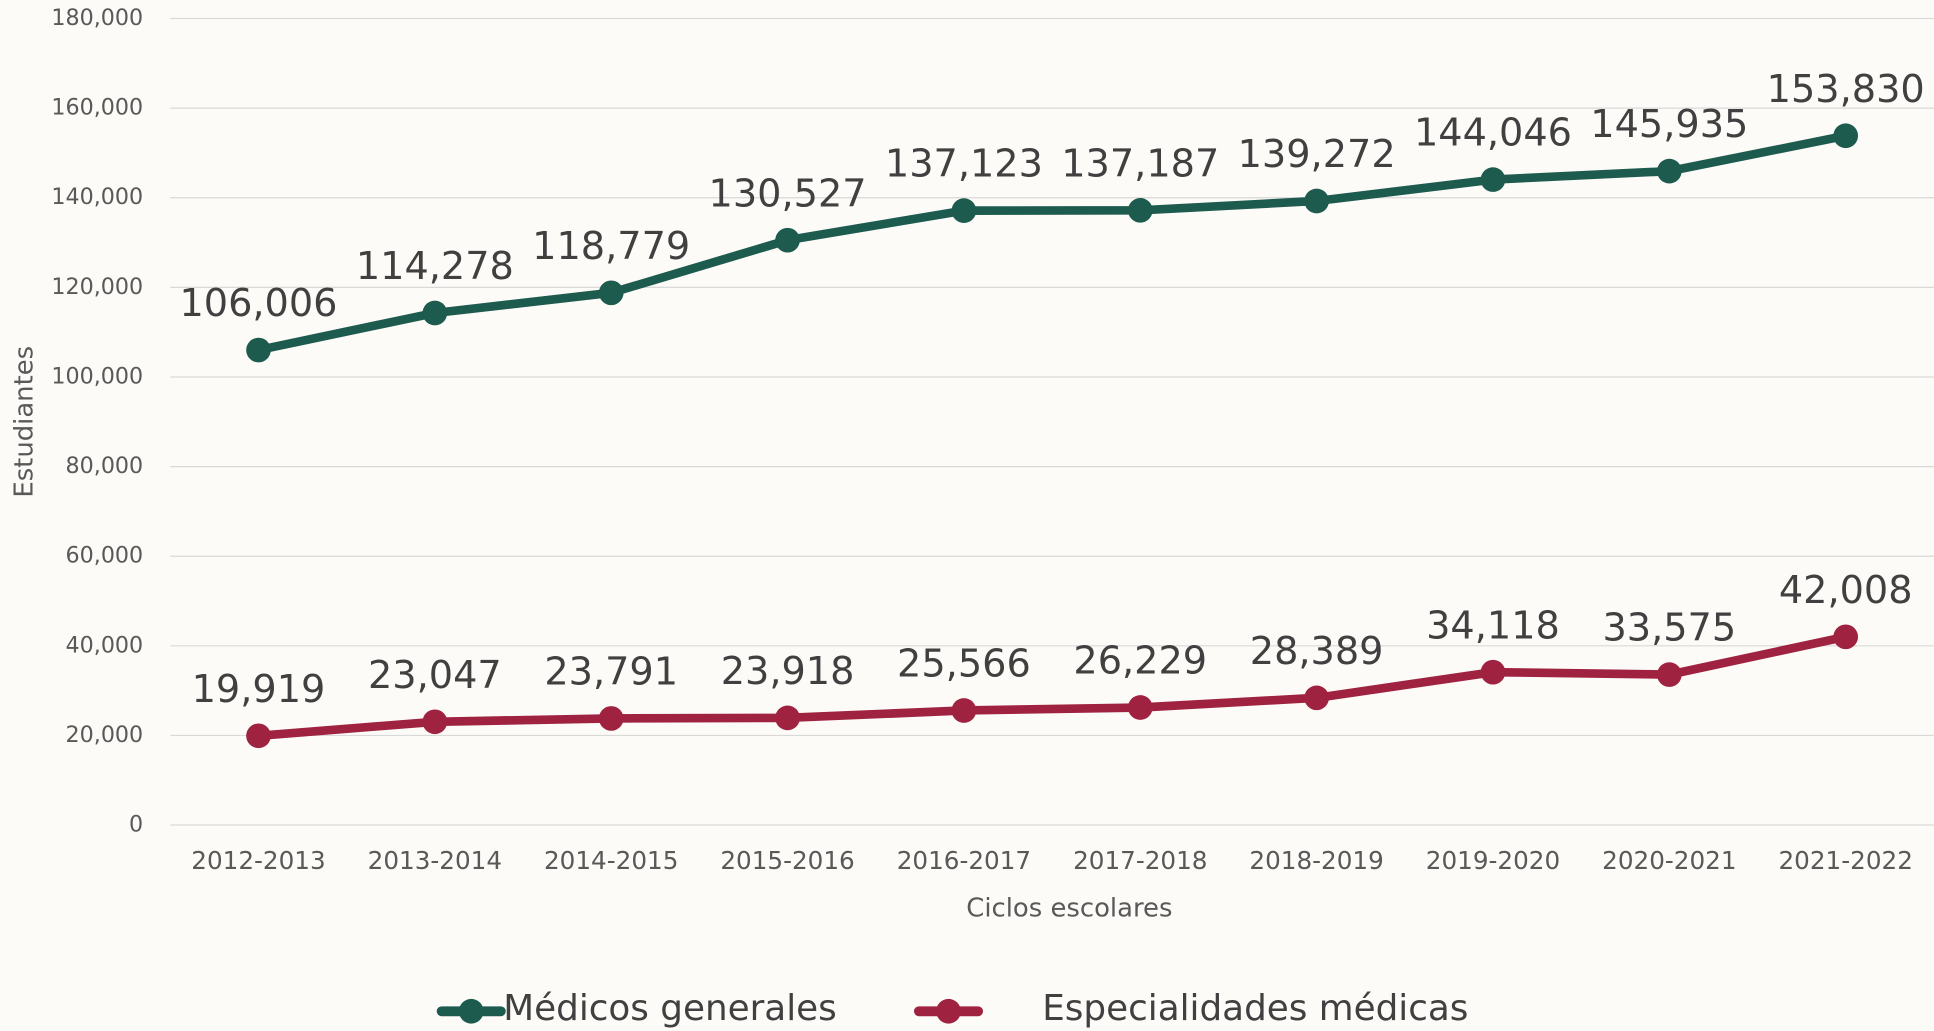  What do you see at coordinates (1052, 686) in the screenshot?
I see `line` at bounding box center [1052, 686].